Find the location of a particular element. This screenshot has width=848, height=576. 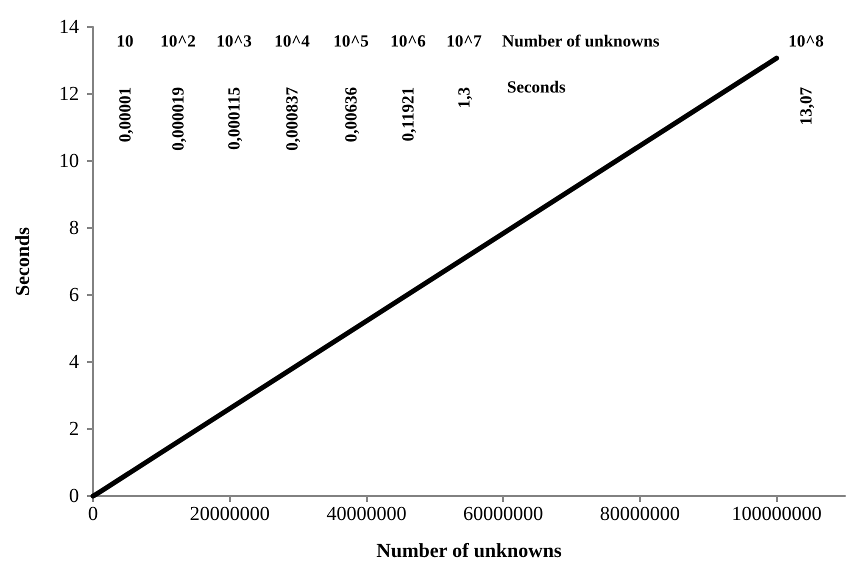

annotation: 10^8 is located at coordinates (806, 41).